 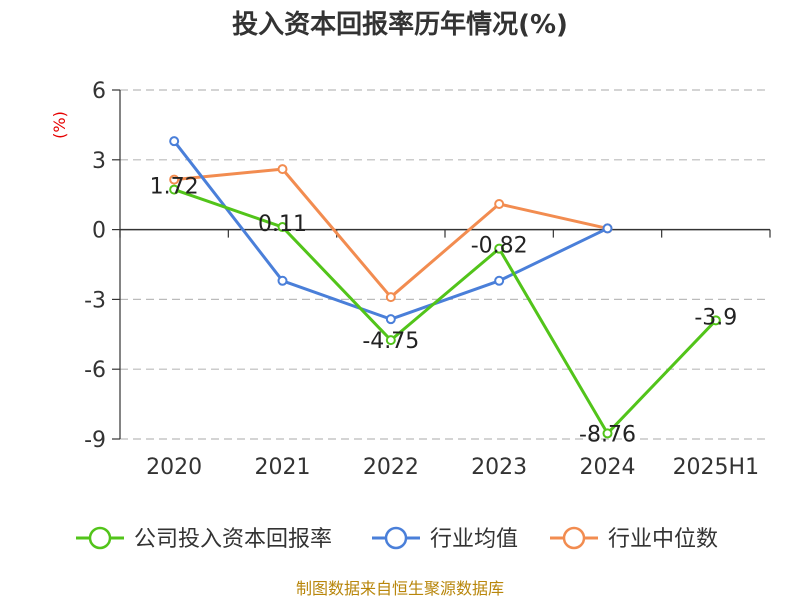 I want to click on y-tick-label: 3, so click(x=99, y=161).